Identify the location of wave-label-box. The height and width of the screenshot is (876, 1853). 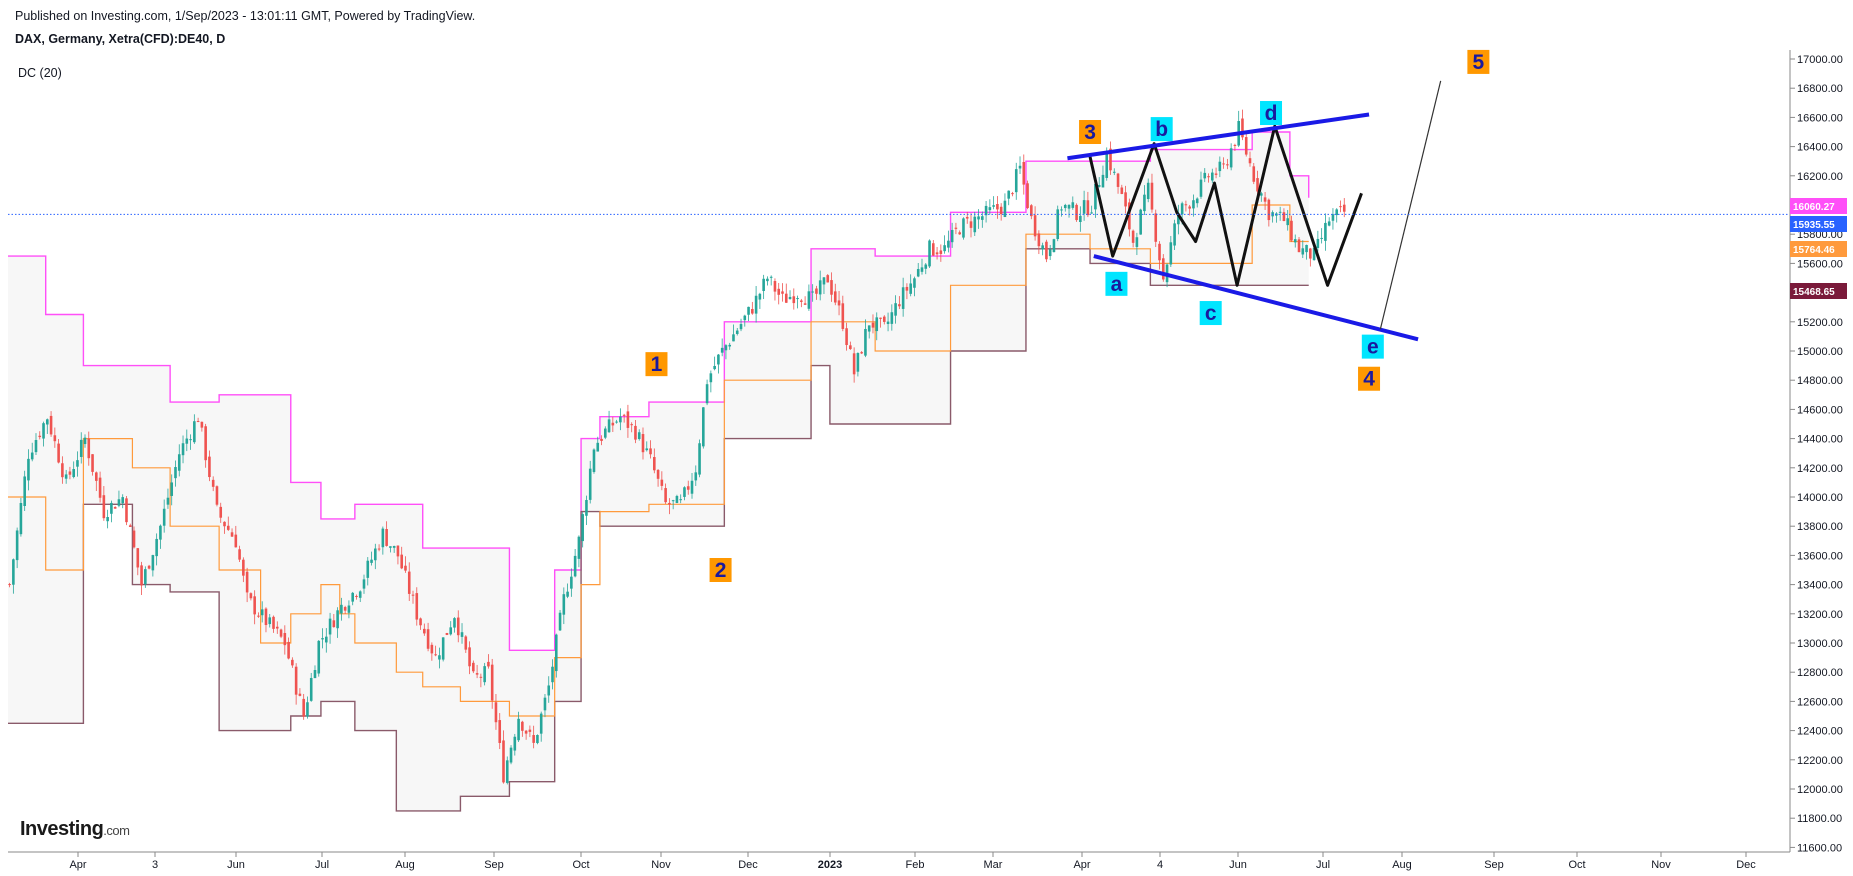
(1210, 313).